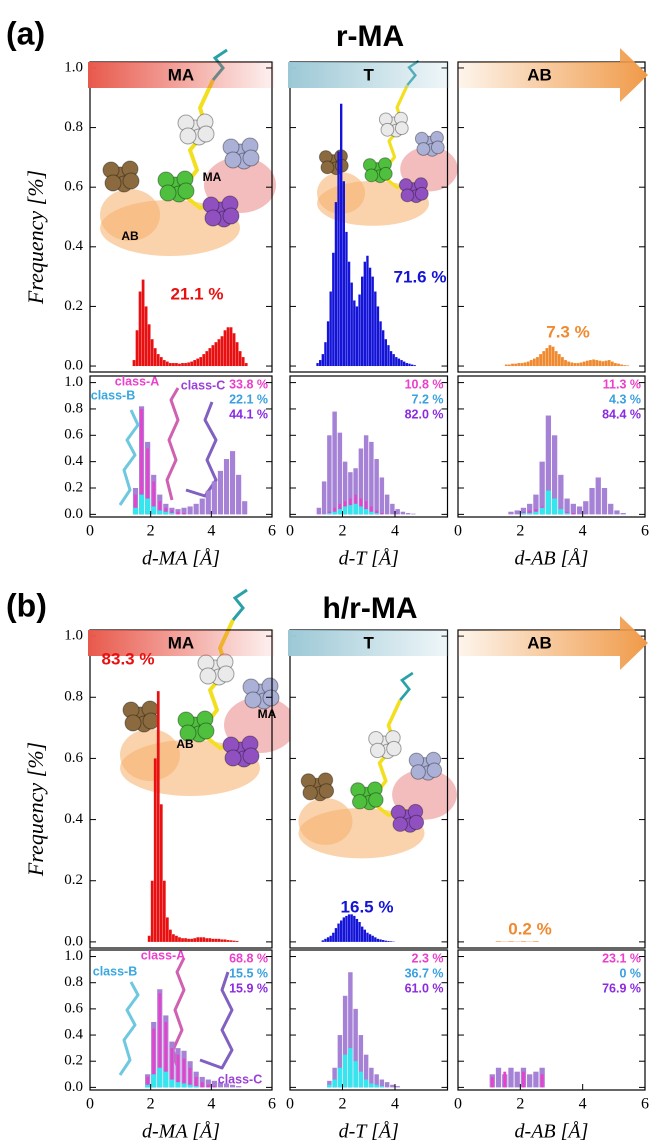 The width and height of the screenshot is (651, 1145). Describe the element at coordinates (248, 958) in the screenshot. I see `annotation: 68.8 %` at that location.